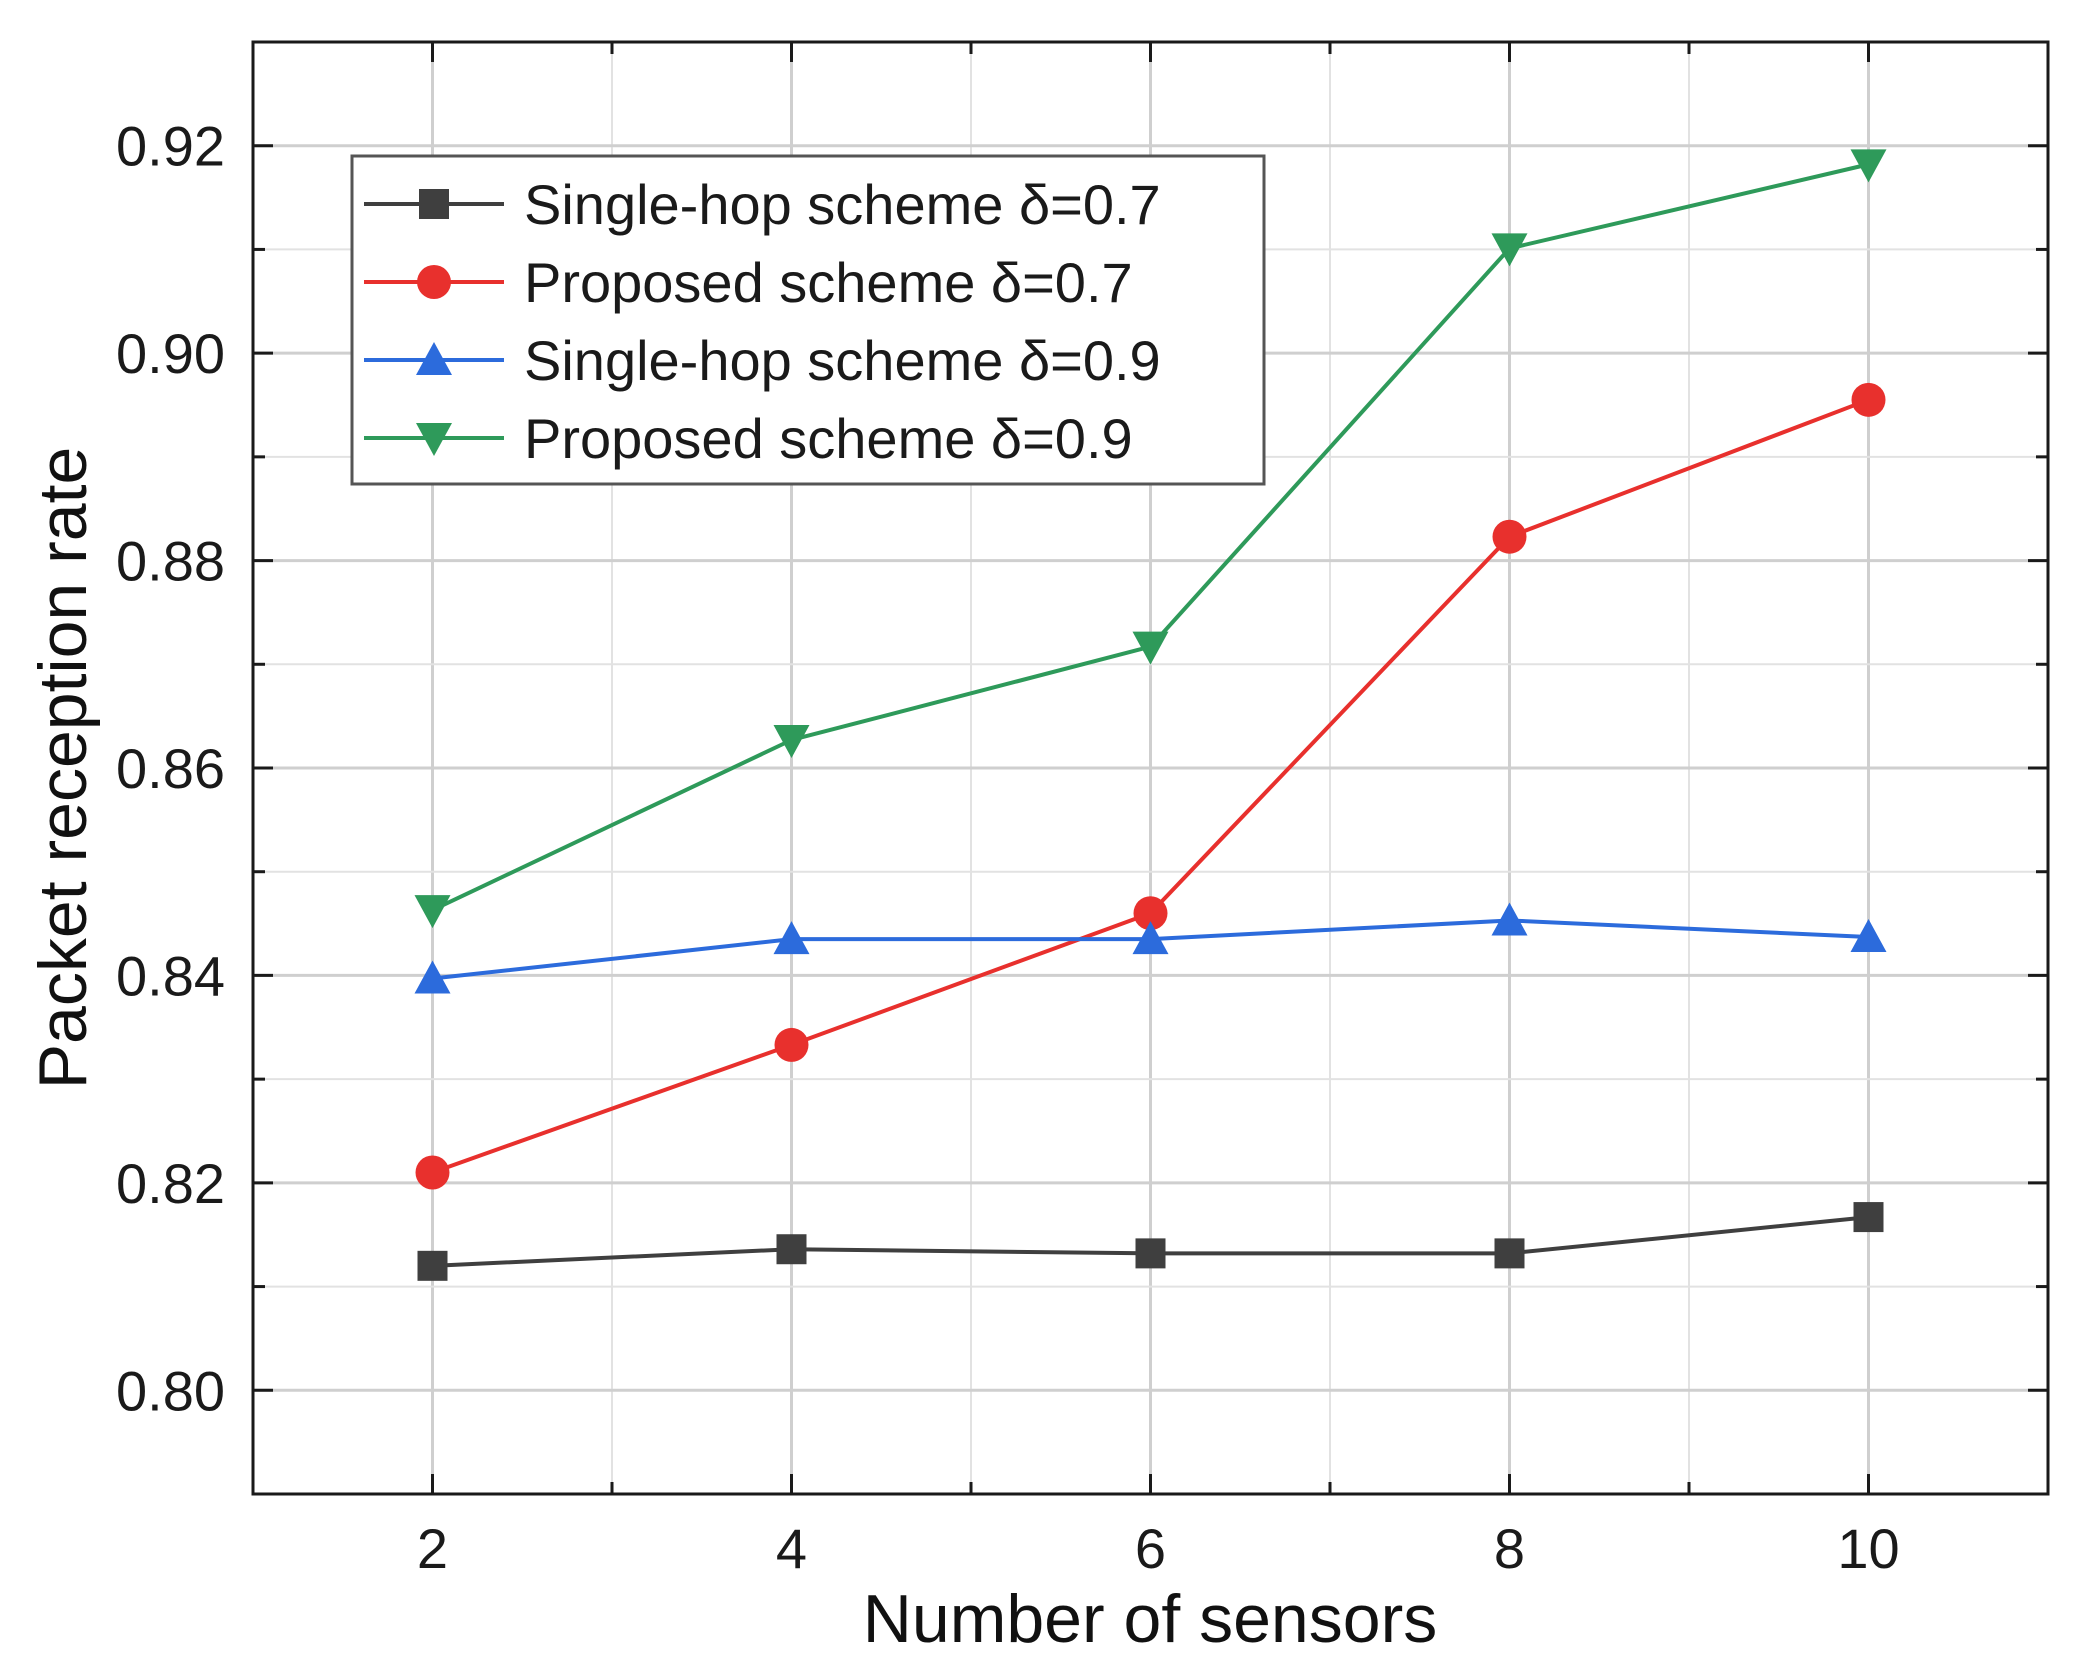 This screenshot has height=1666, width=2080. What do you see at coordinates (170, 768) in the screenshot?
I see `y-tick-label: 0.86` at bounding box center [170, 768].